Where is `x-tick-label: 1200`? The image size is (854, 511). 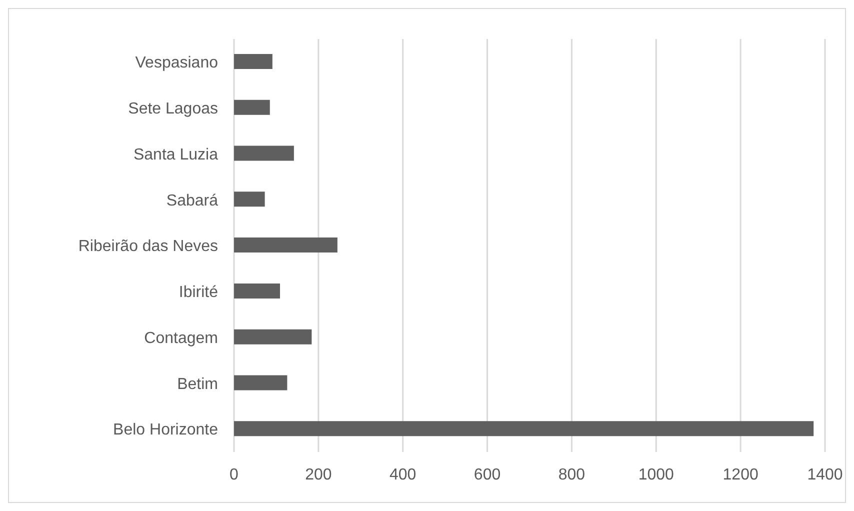
x-tick-label: 1200 is located at coordinates (740, 475).